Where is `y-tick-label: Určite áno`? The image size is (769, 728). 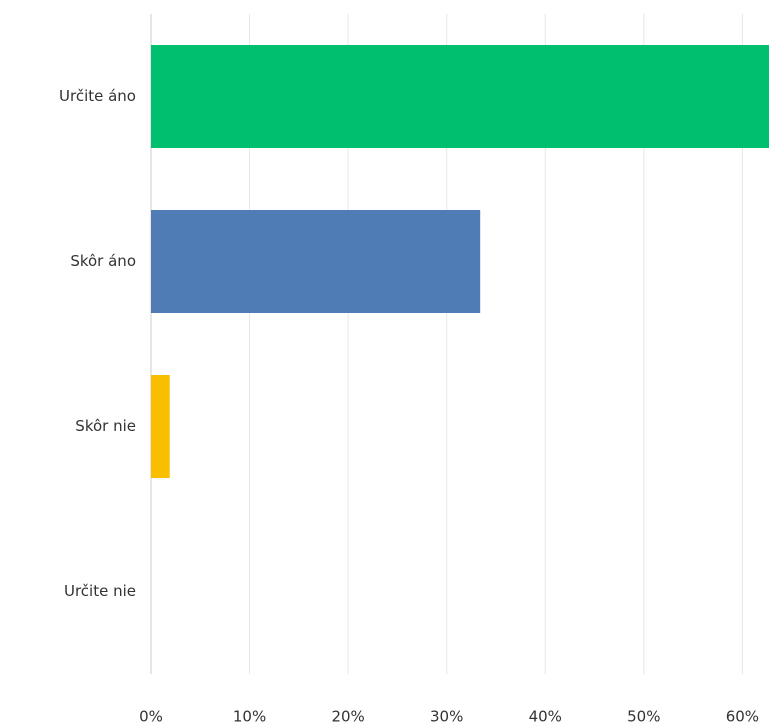 y-tick-label: Určite áno is located at coordinates (97, 96).